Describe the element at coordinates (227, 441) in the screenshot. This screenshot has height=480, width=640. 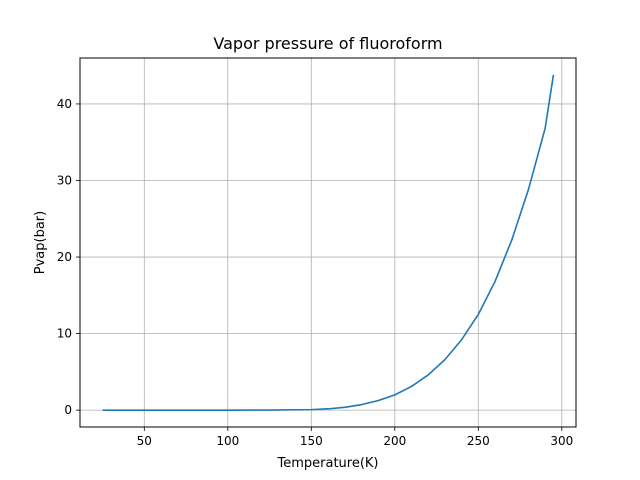
I see `x-tick-label: 100` at that location.